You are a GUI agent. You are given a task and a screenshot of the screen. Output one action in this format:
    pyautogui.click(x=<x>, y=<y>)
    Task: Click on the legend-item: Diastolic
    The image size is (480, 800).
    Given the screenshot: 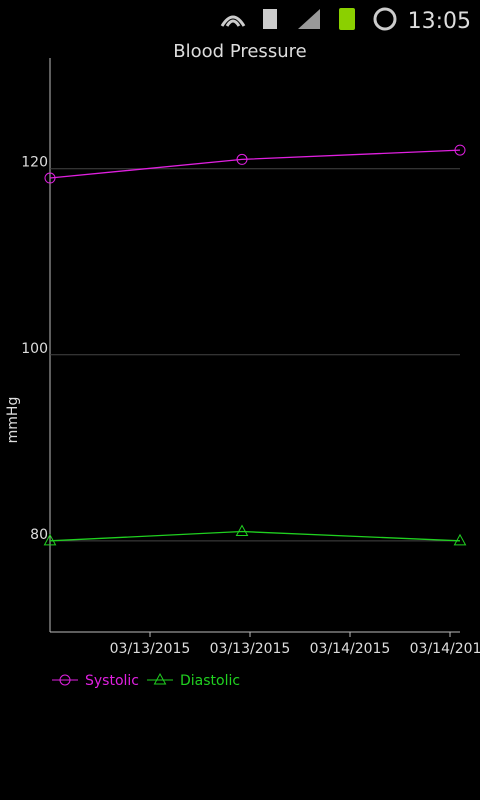 What is the action you would take?
    pyautogui.click(x=193, y=680)
    